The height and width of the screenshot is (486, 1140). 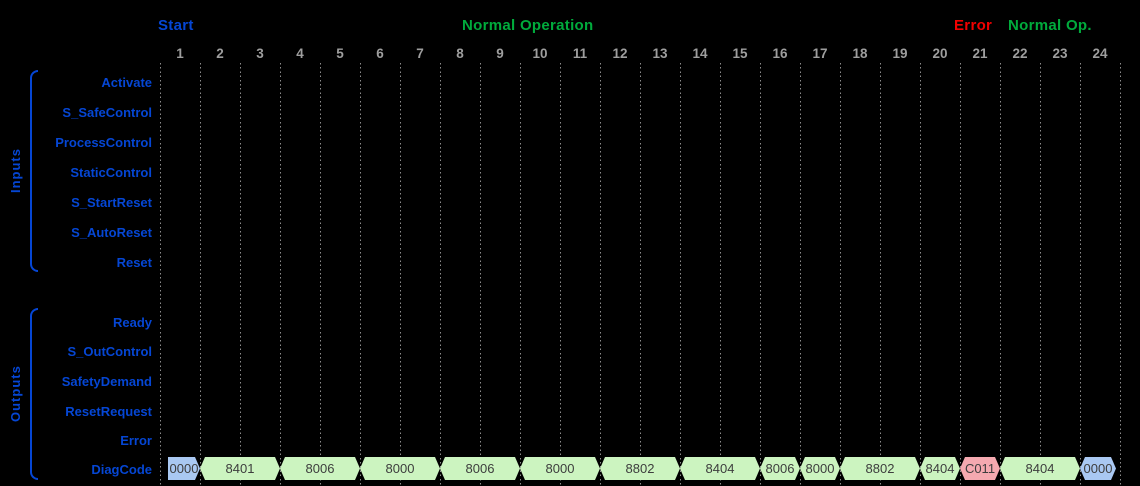 I want to click on tick-label: 13, so click(x=660, y=53).